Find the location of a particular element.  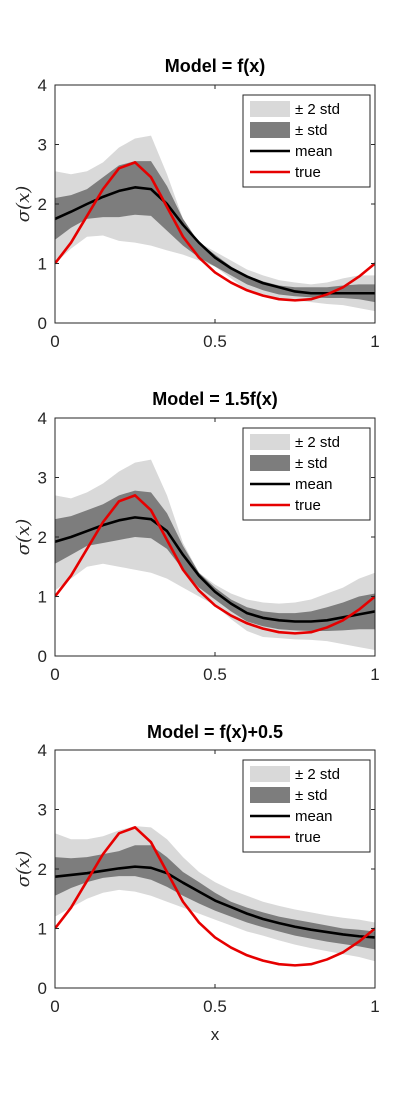

chart-title: Model = f(x) is located at coordinates (215, 66).